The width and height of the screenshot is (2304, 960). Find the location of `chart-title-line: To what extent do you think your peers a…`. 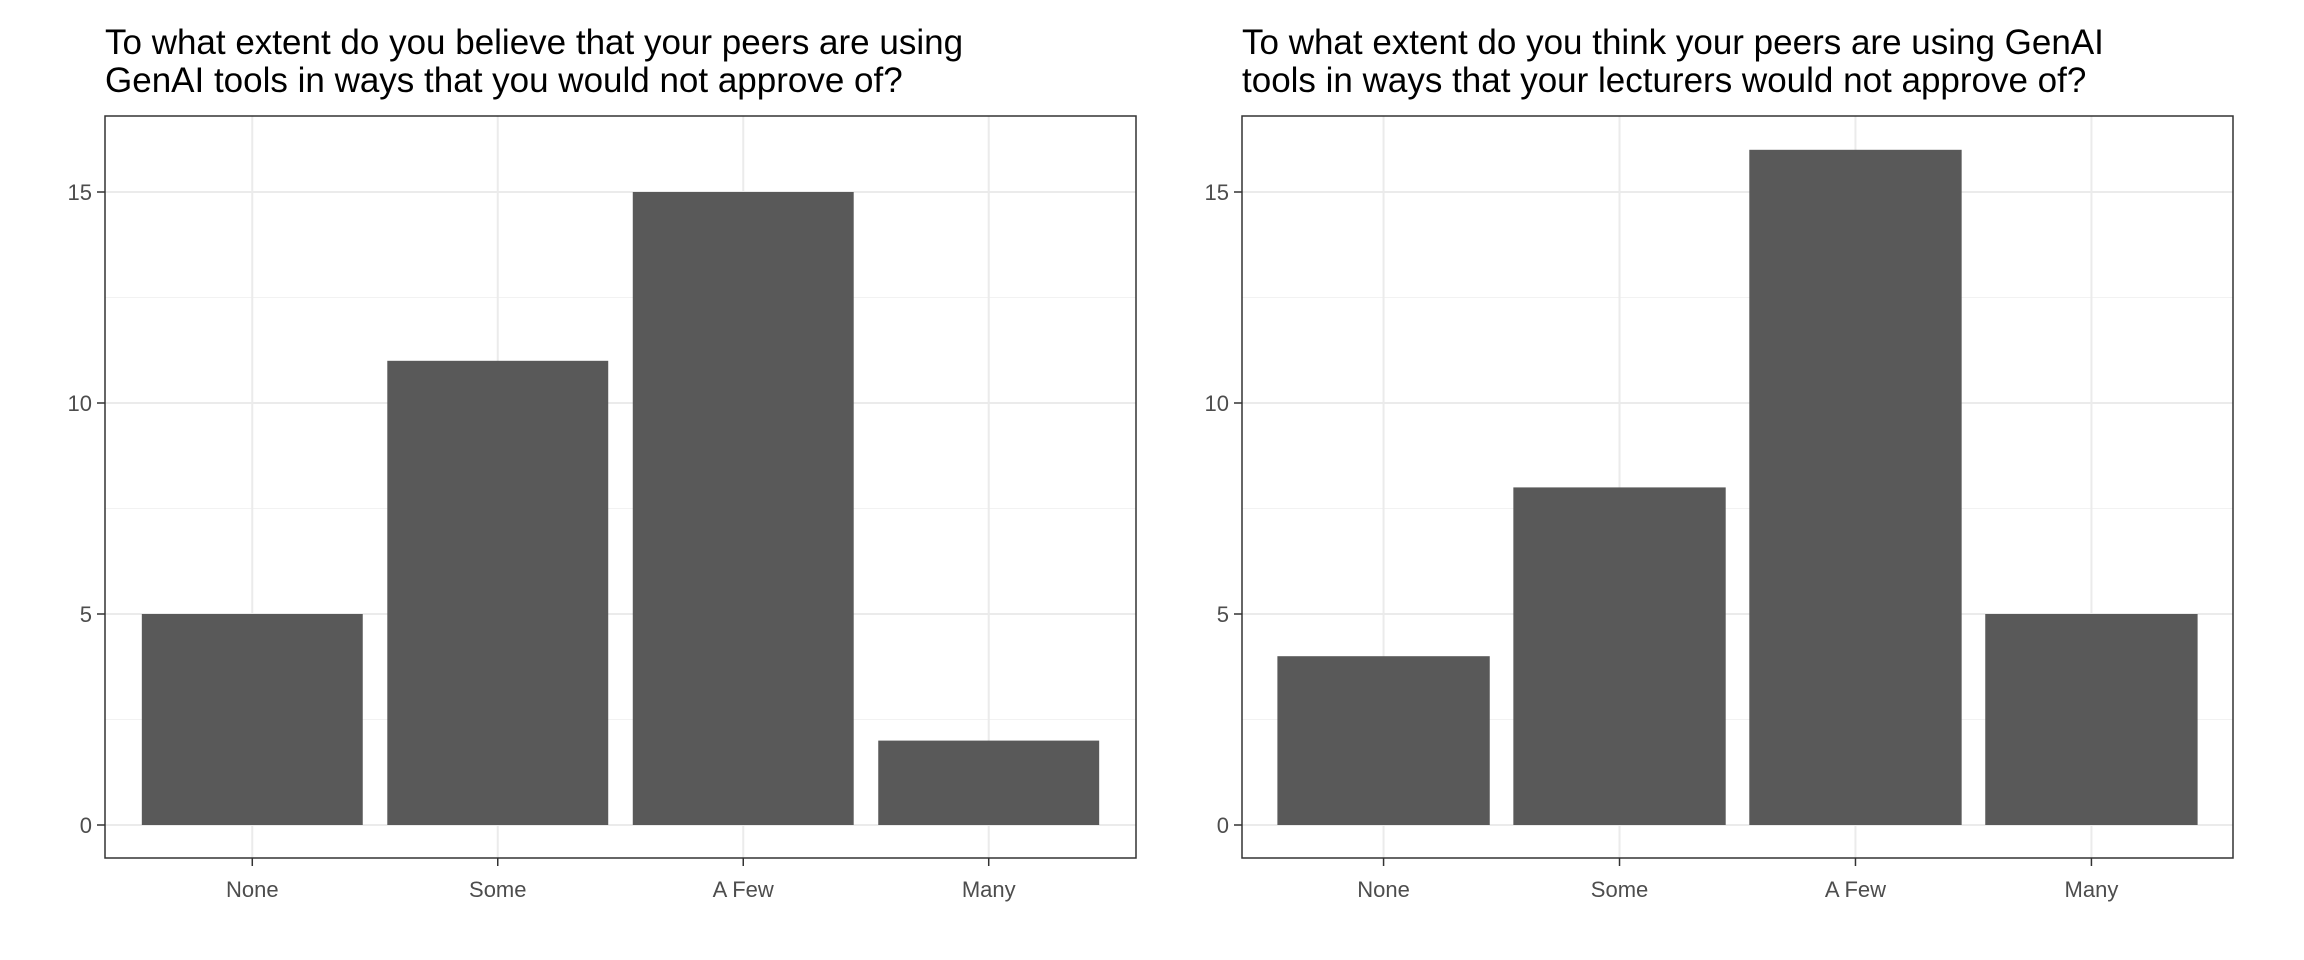

chart-title-line: To what extent do you think your peers a… is located at coordinates (1673, 42).